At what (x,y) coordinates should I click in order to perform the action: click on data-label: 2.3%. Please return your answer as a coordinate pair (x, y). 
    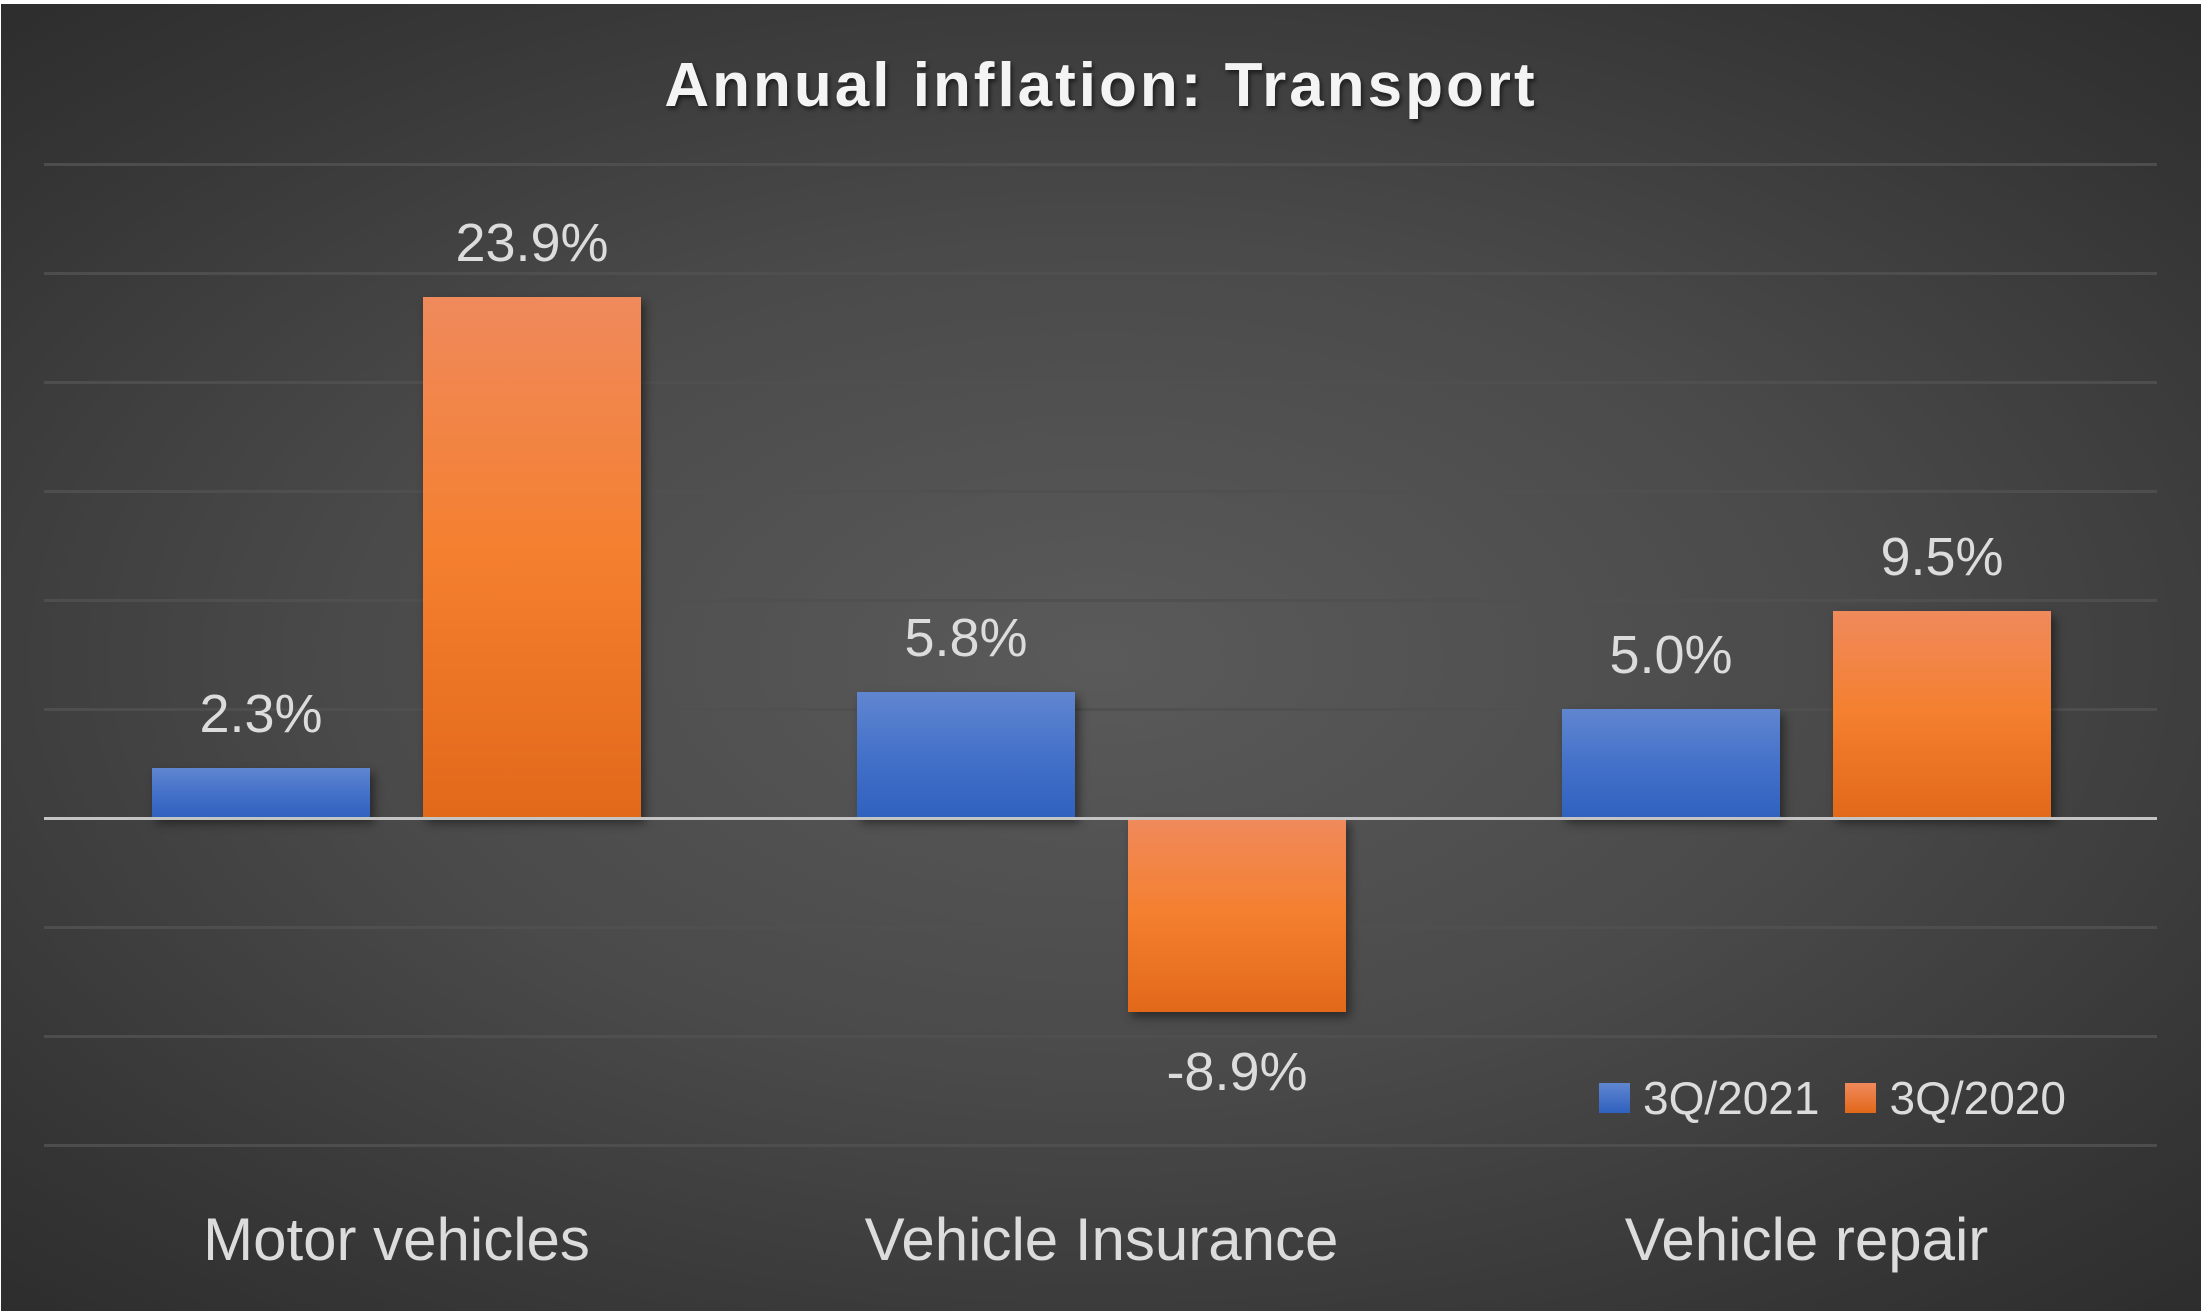
    Looking at the image, I should click on (261, 713).